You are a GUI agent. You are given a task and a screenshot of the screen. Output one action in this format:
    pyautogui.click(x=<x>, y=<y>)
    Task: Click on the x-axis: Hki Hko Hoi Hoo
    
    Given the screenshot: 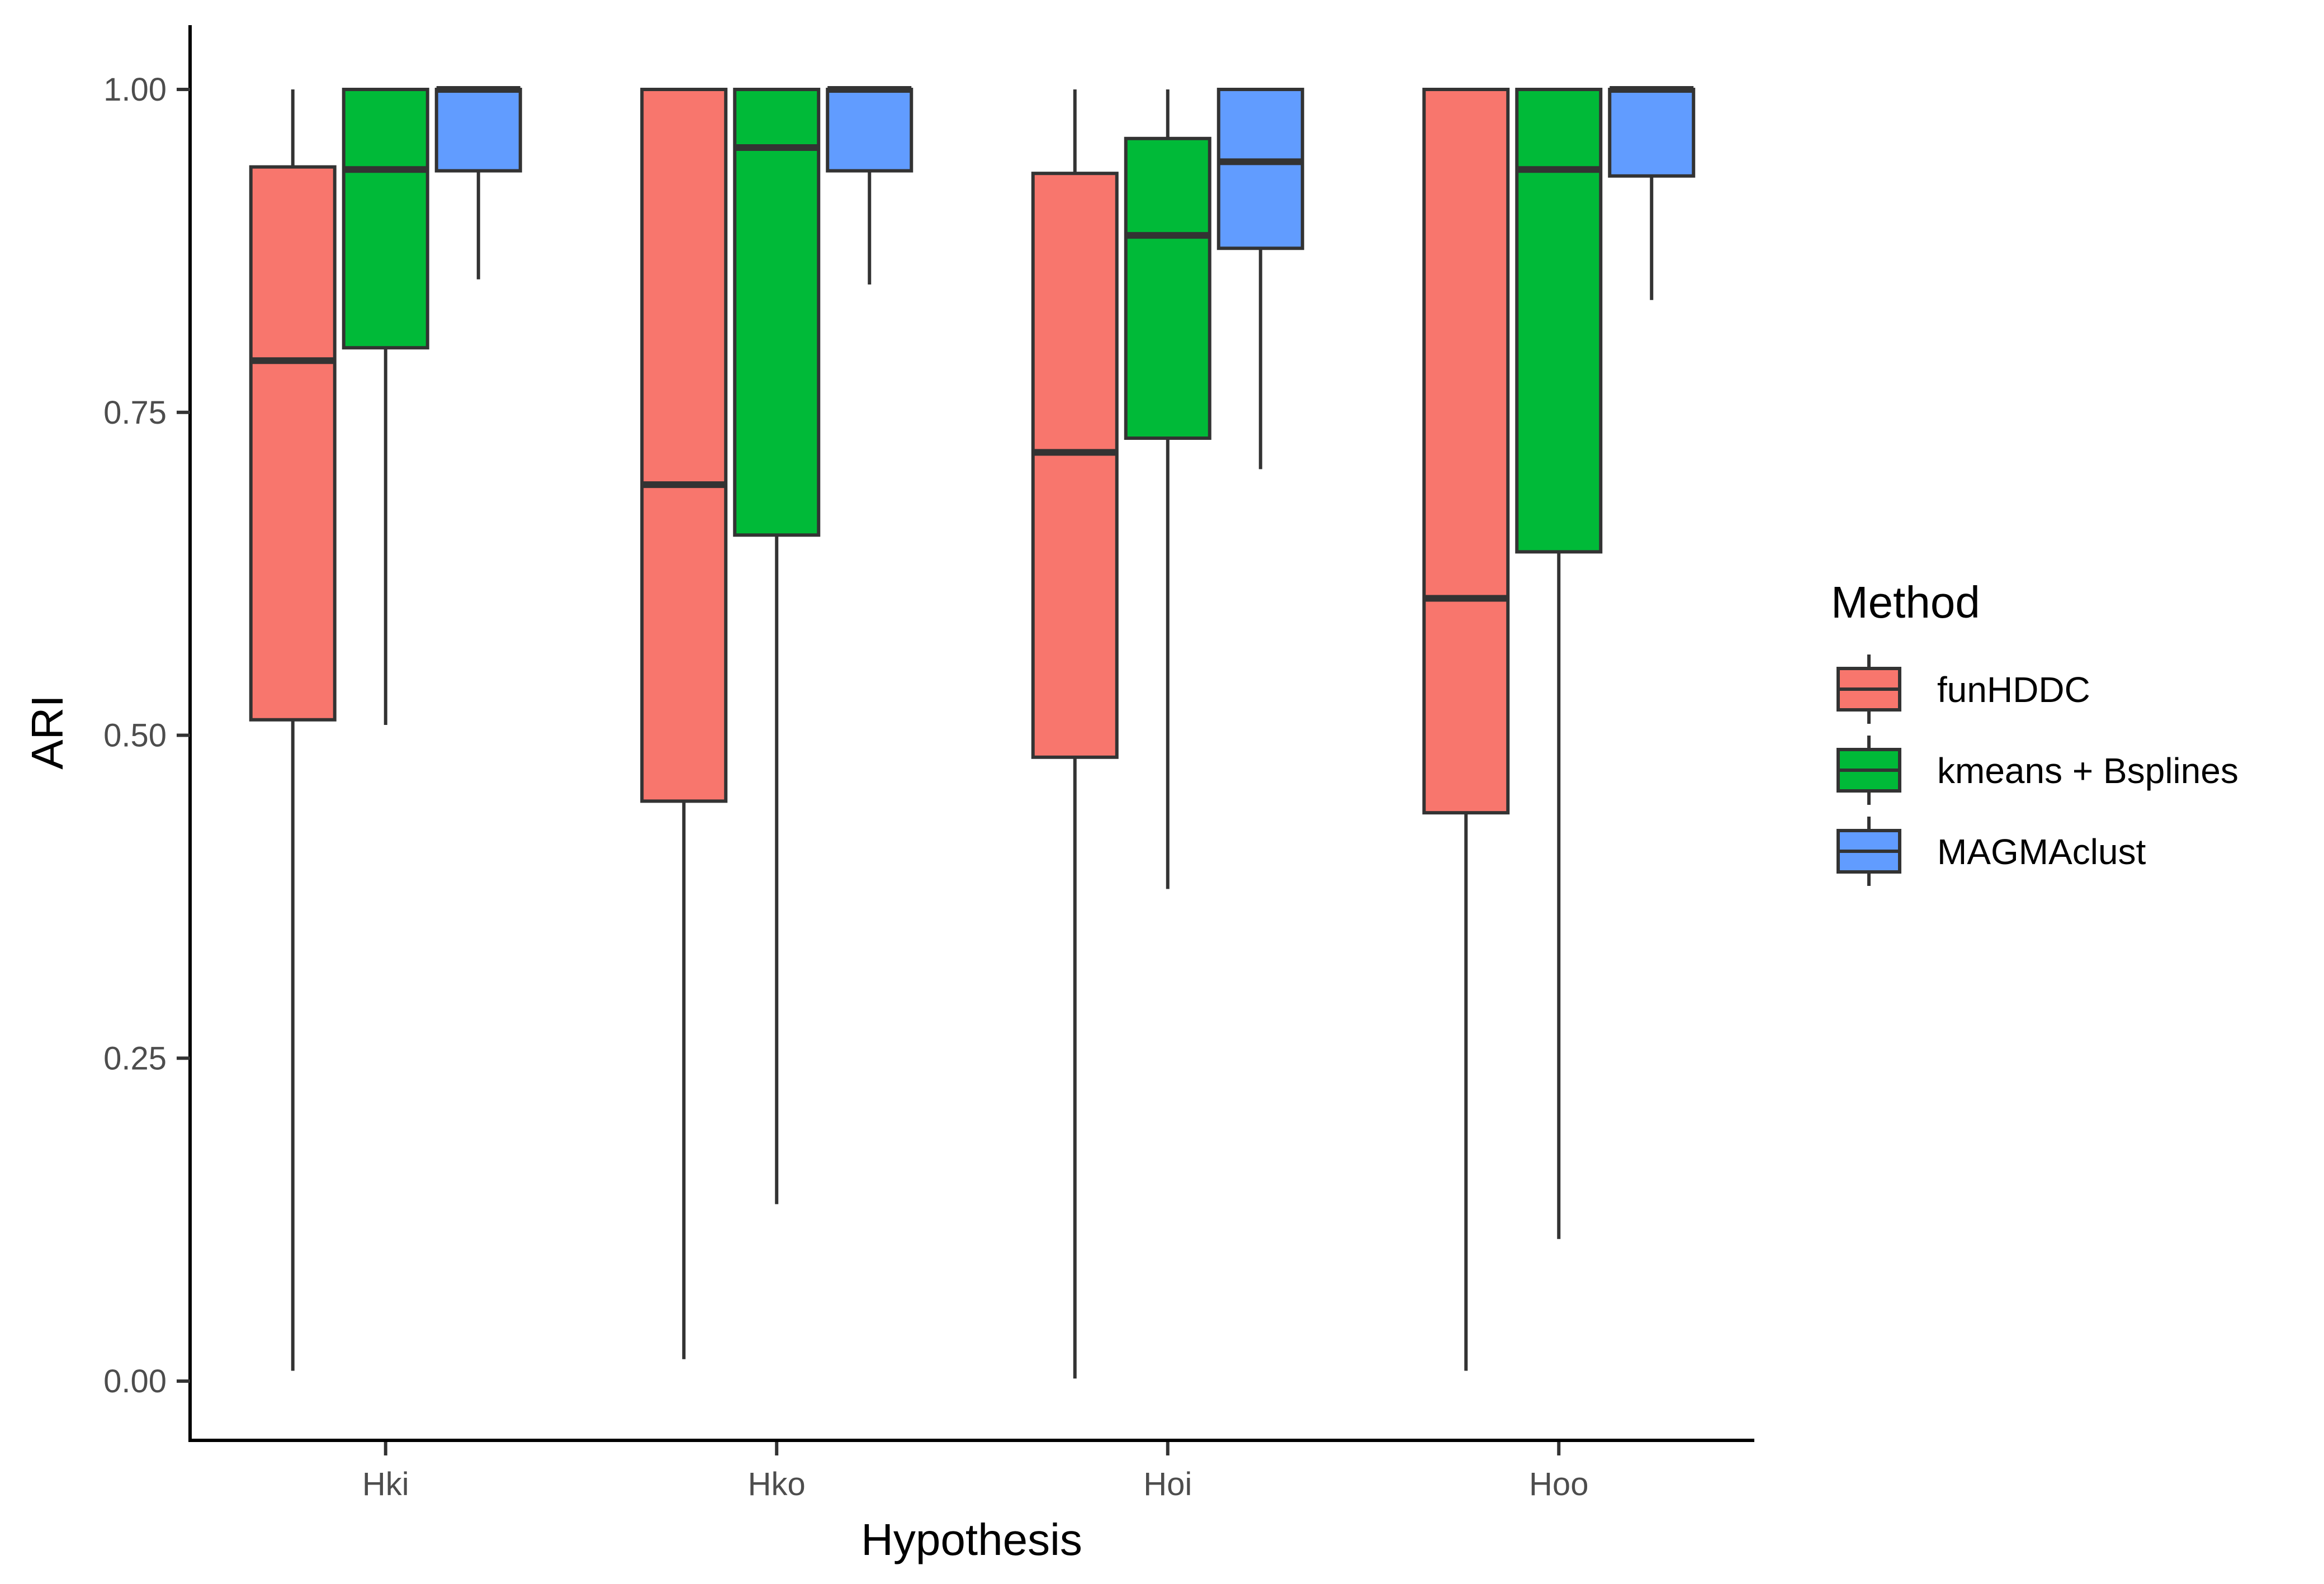 What is the action you would take?
    pyautogui.click(x=975, y=1472)
    